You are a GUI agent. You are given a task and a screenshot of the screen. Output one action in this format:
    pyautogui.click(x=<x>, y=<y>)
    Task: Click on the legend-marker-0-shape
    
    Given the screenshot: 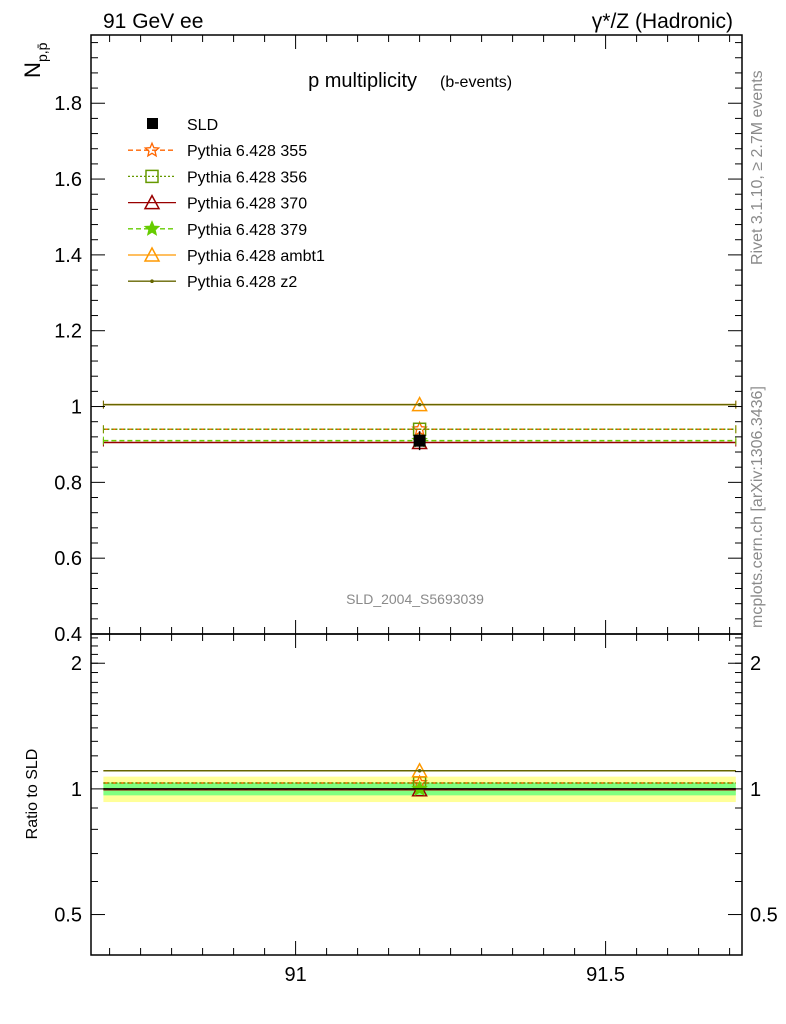 What is the action you would take?
    pyautogui.click(x=152, y=149)
    